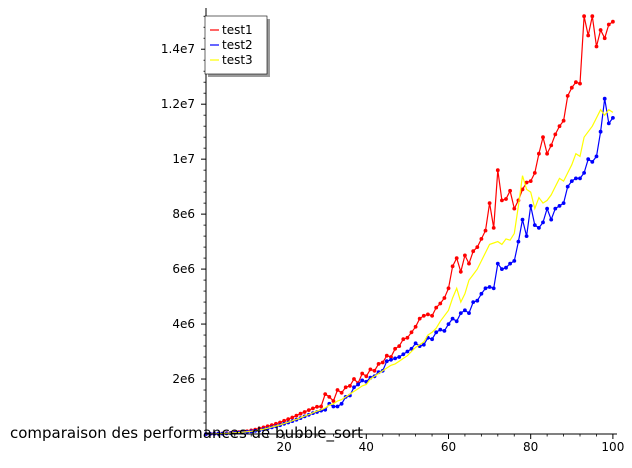 This screenshot has width=632, height=468. What do you see at coordinates (183, 379) in the screenshot?
I see `y-tick-label: 2e6` at bounding box center [183, 379].